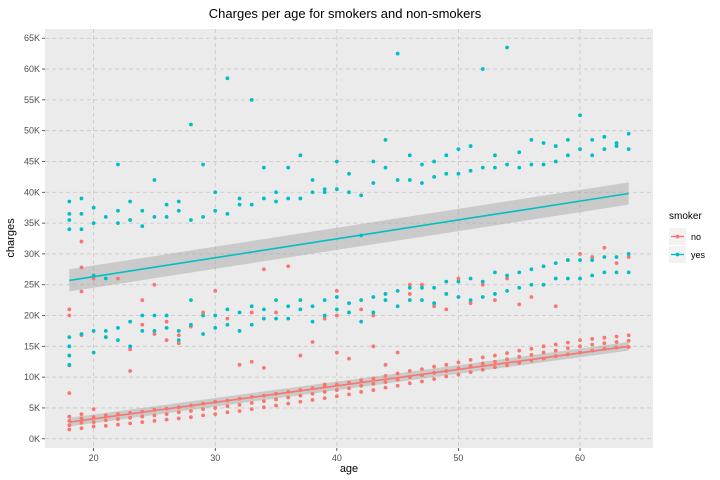  I want to click on x-axis-ticks: 20 30 40 50 60, so click(337, 455).